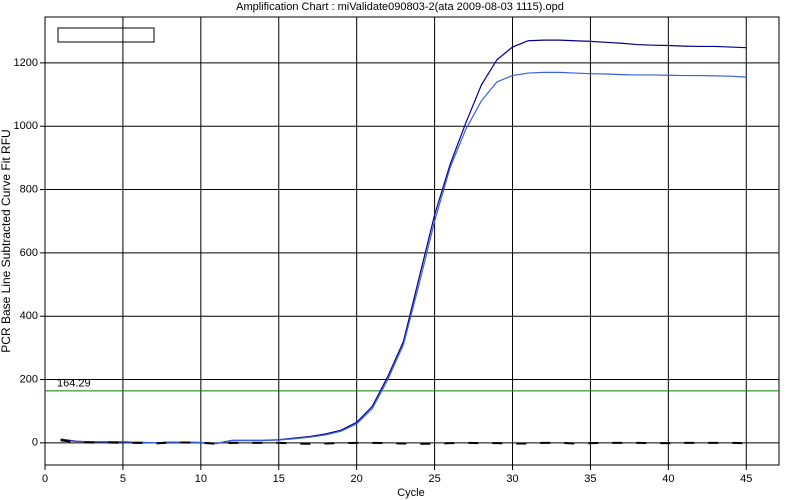  What do you see at coordinates (123, 479) in the screenshot?
I see `x-tick-label: 5` at bounding box center [123, 479].